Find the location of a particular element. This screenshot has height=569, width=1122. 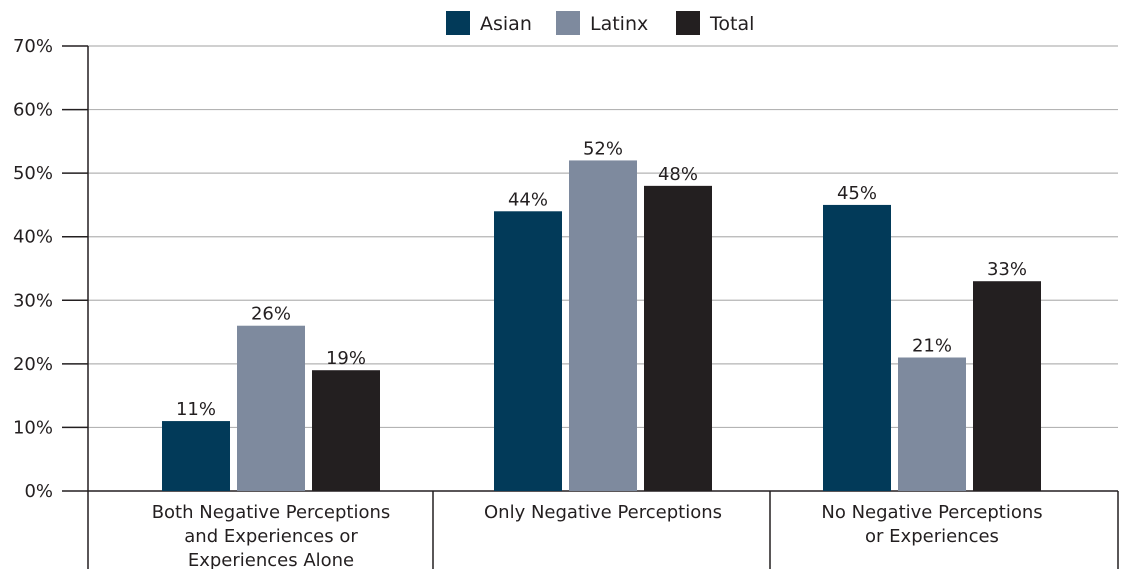

category-label-line: and Experiences or is located at coordinates (271, 536).